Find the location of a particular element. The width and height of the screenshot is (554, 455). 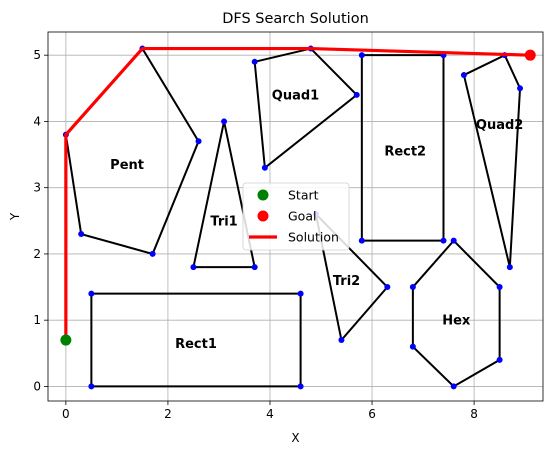

y-axis-label: Y is located at coordinates (15, 216).